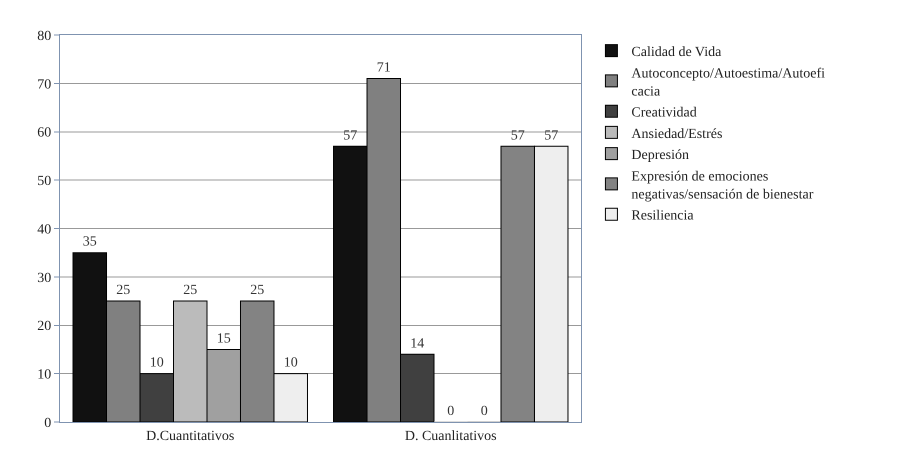 The image size is (901, 467). Describe the element at coordinates (44, 36) in the screenshot. I see `y-tick-label: 80` at that location.